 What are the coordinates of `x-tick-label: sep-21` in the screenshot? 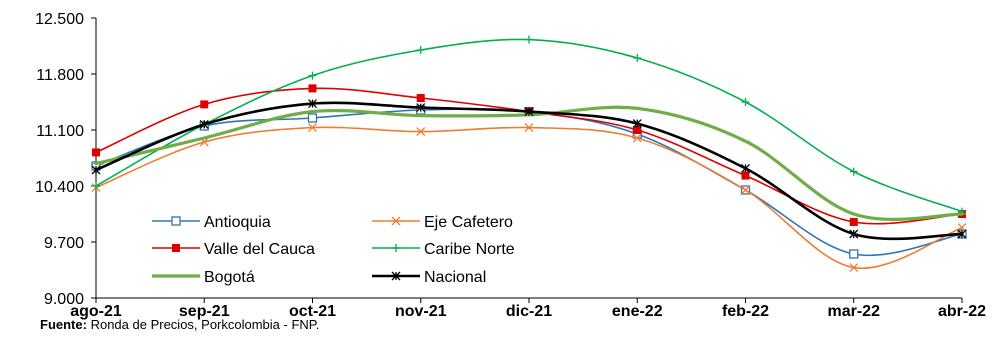 It's located at (204, 311).